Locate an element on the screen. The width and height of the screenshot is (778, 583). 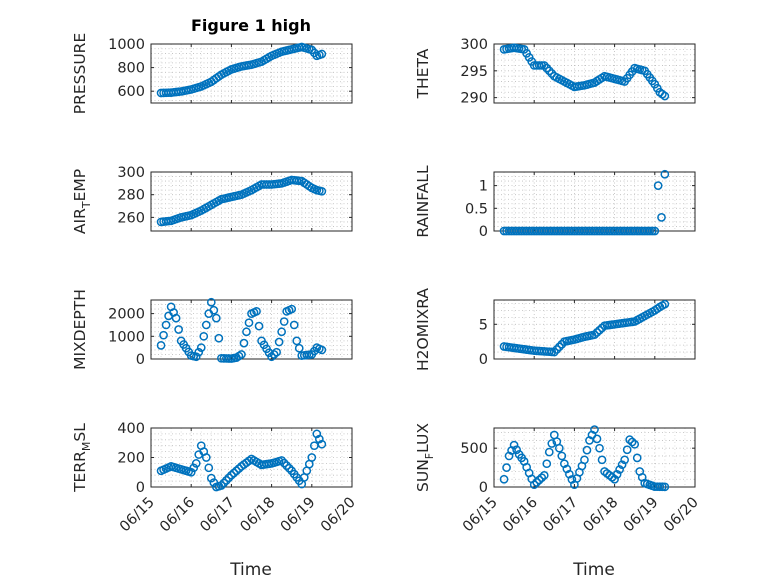
panel-pressure: 600 800 1000 PRESSURE is located at coordinates (212, 73).